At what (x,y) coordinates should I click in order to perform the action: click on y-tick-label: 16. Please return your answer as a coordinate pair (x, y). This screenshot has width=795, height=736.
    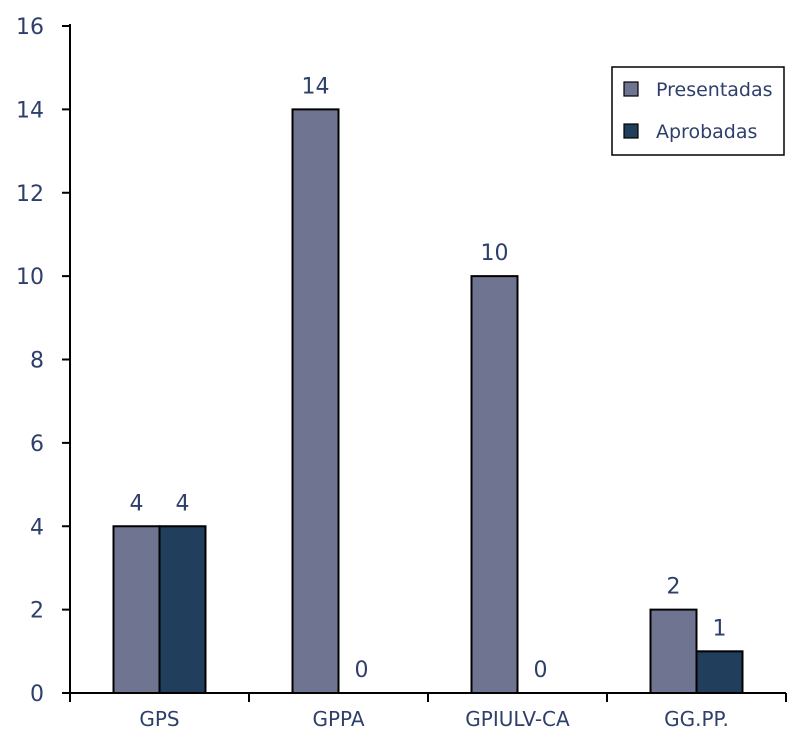
    Looking at the image, I should click on (30, 27).